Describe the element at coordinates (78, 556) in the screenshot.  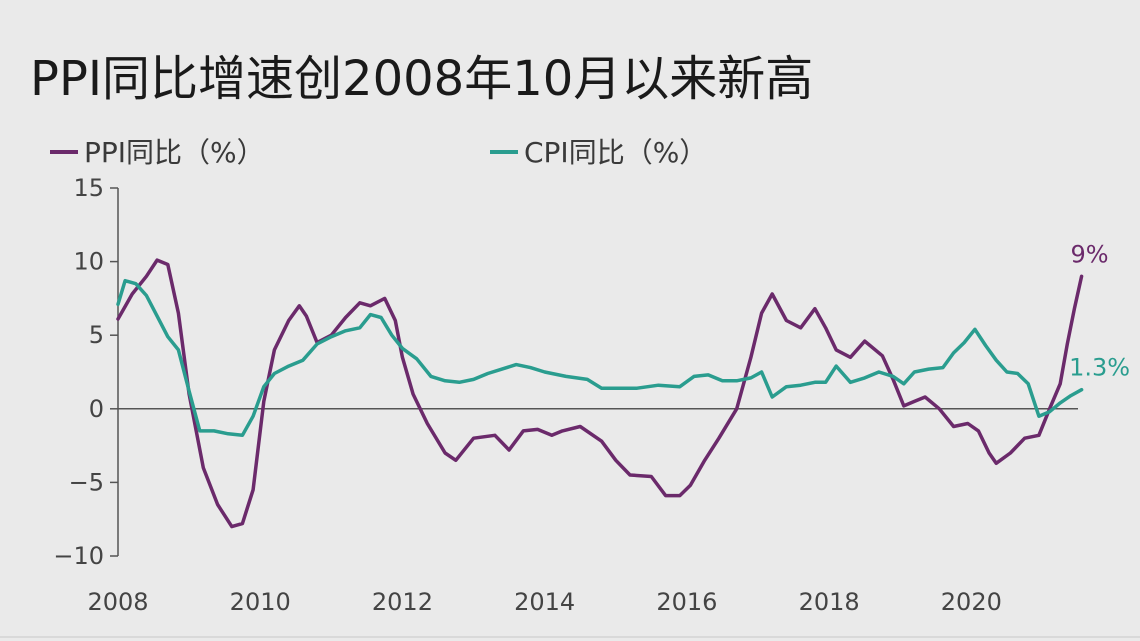
I see `y-tick-label: −10` at that location.